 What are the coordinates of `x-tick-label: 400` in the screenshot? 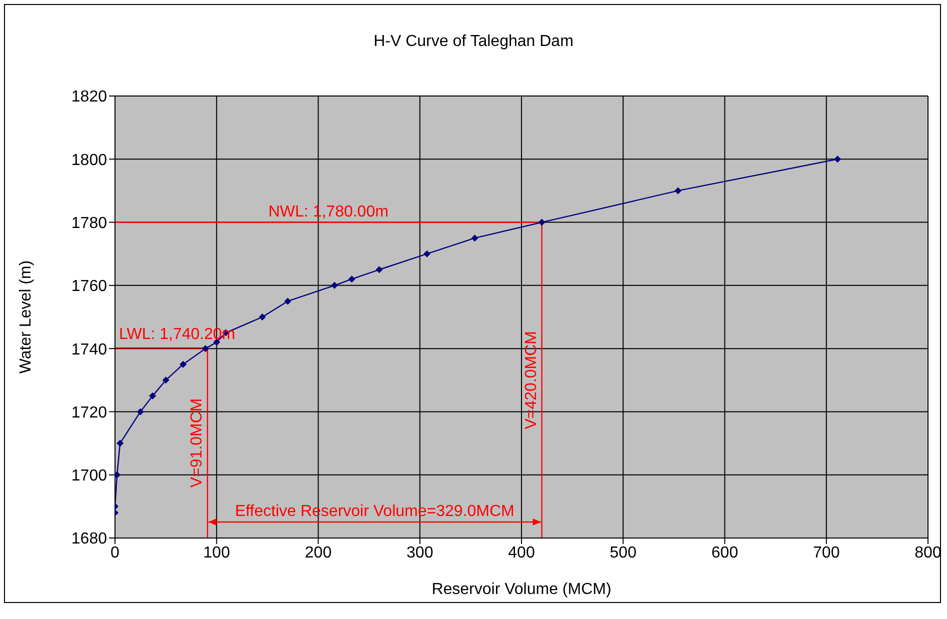 It's located at (521, 553).